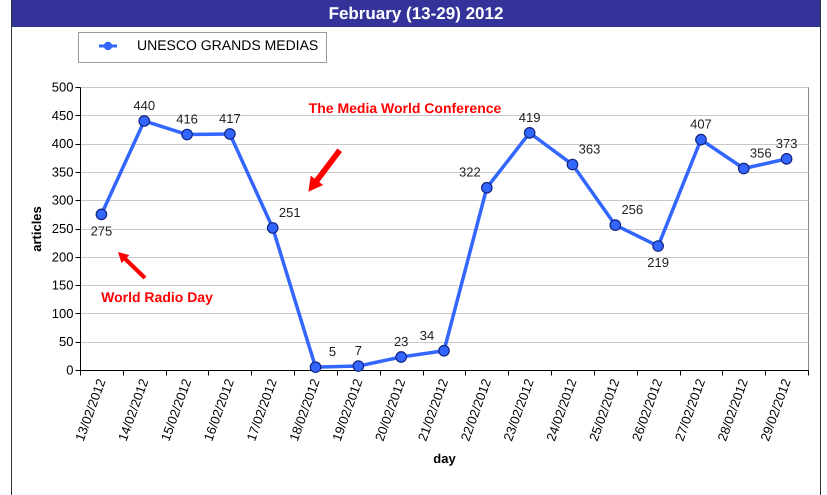 This screenshot has width=827, height=495. What do you see at coordinates (589, 149) in the screenshot?
I see `data-label: 363` at bounding box center [589, 149].